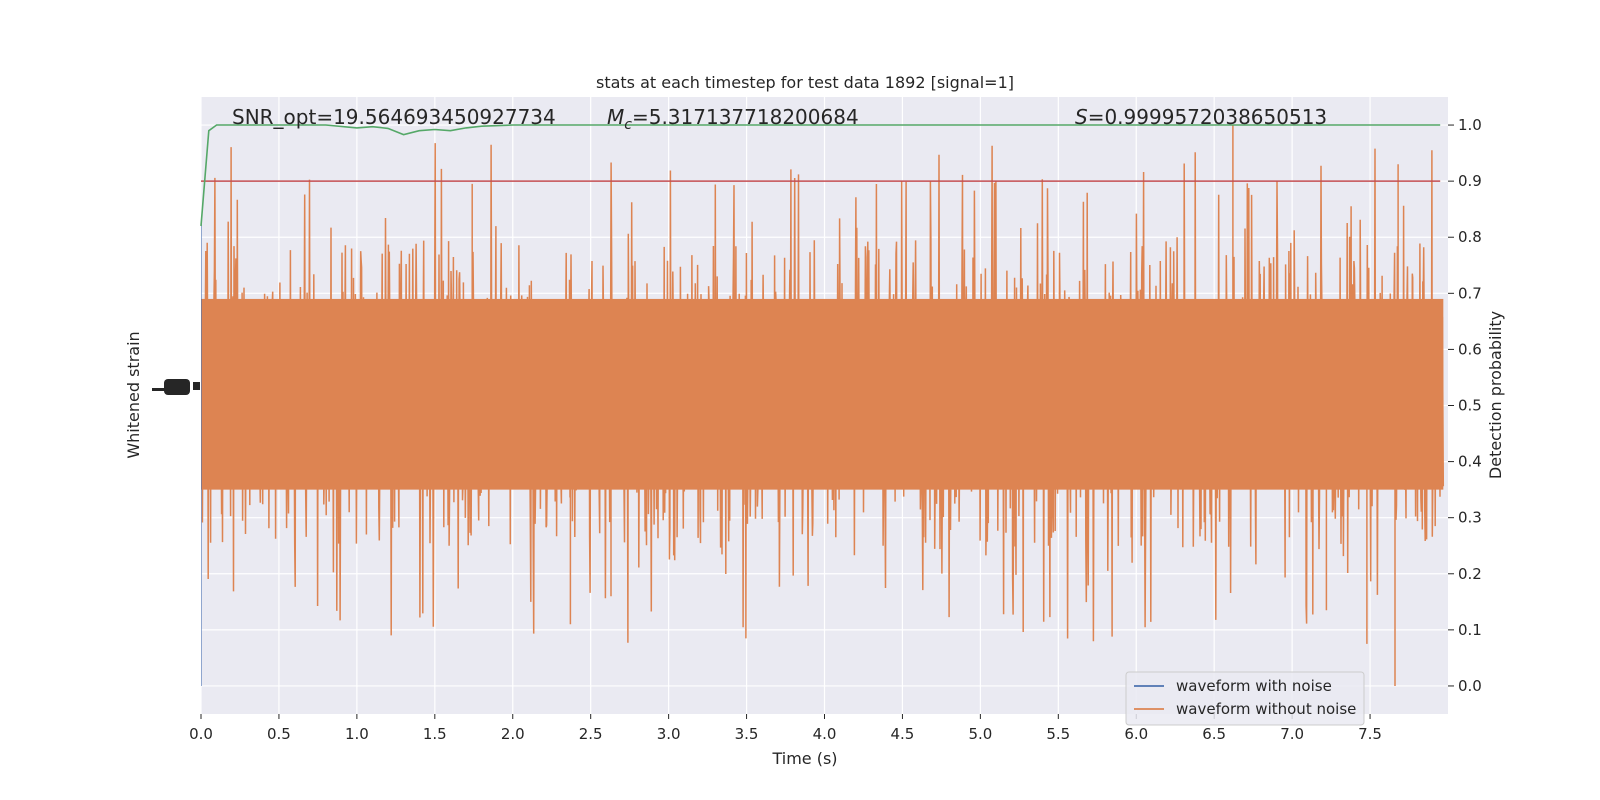  What do you see at coordinates (1470, 237) in the screenshot?
I see `right-tick-label: 0.8` at bounding box center [1470, 237].